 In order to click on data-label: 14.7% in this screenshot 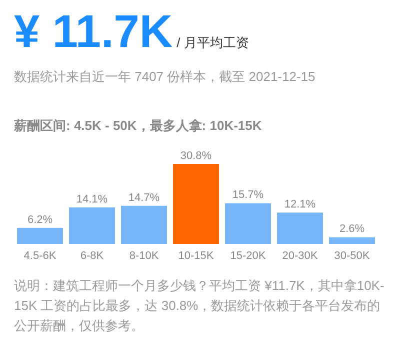, I will do `click(144, 198)`.